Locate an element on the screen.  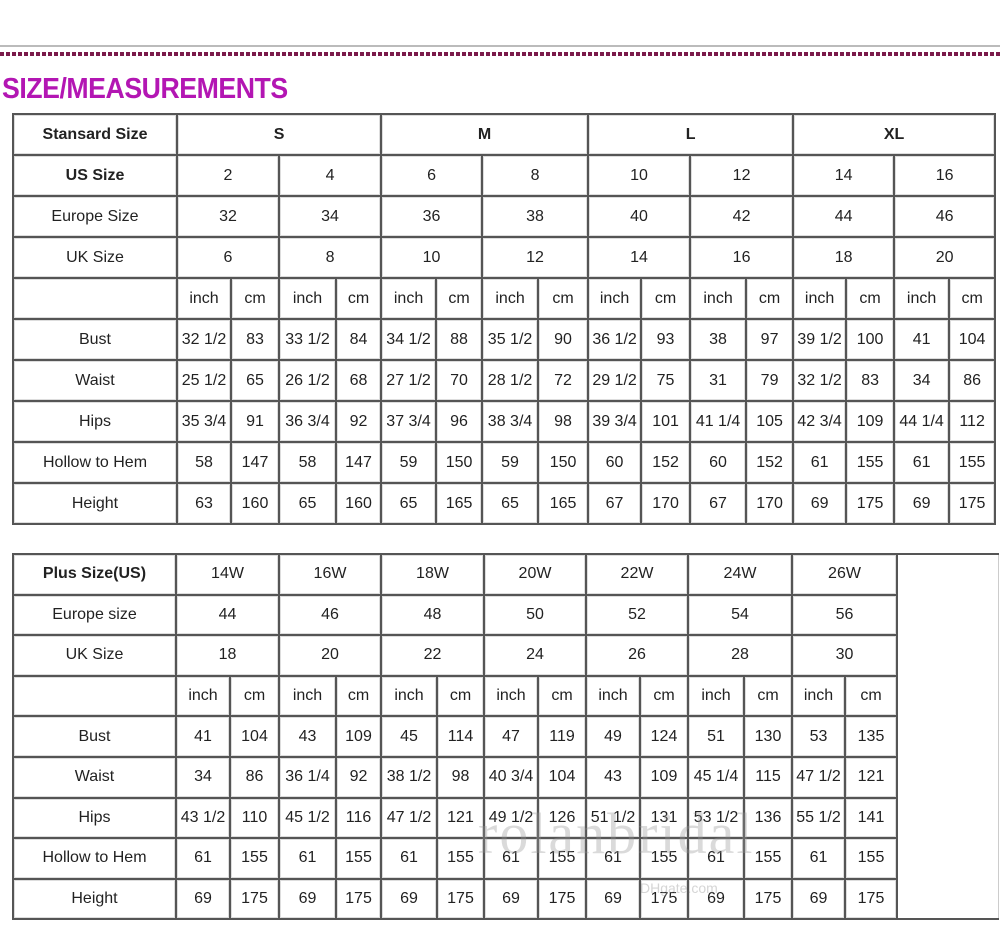
header-row: Stansard Size S M L XL is located at coordinates (504, 134).